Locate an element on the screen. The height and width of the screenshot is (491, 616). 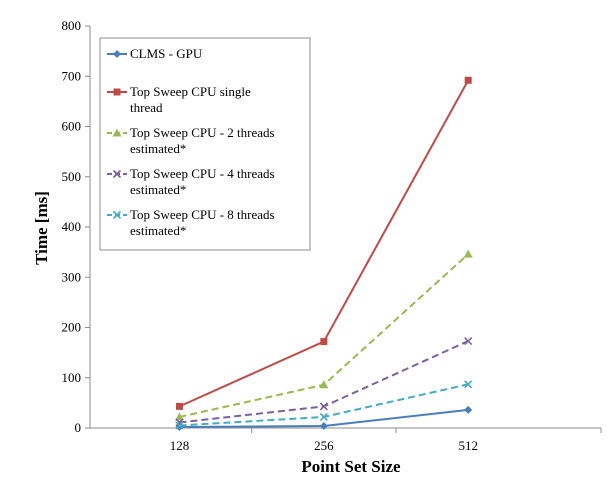
x-tick-label: 512 is located at coordinates (468, 445).